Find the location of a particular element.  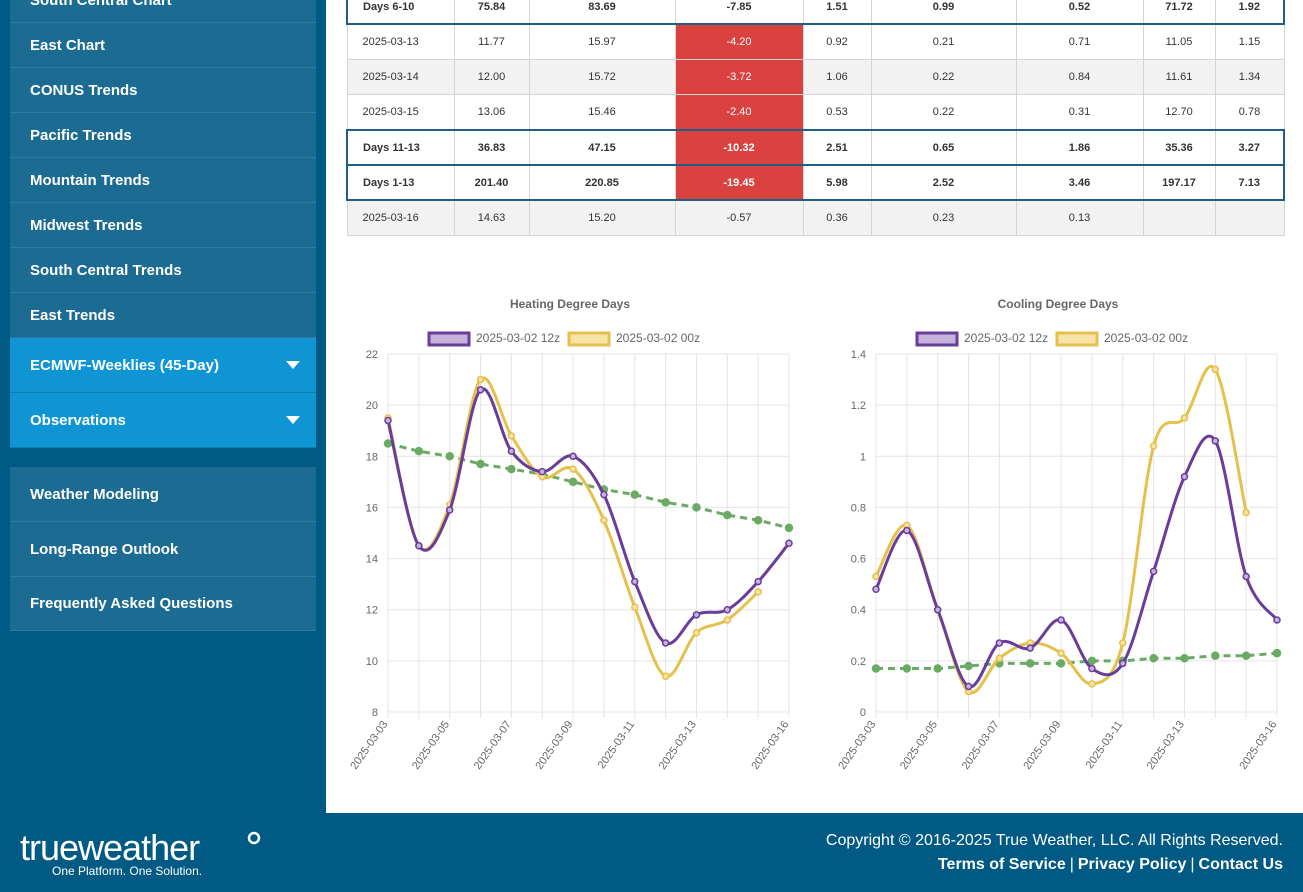

sidebar-item-mountain-trends: Mountain Trends is located at coordinates (163, 180).